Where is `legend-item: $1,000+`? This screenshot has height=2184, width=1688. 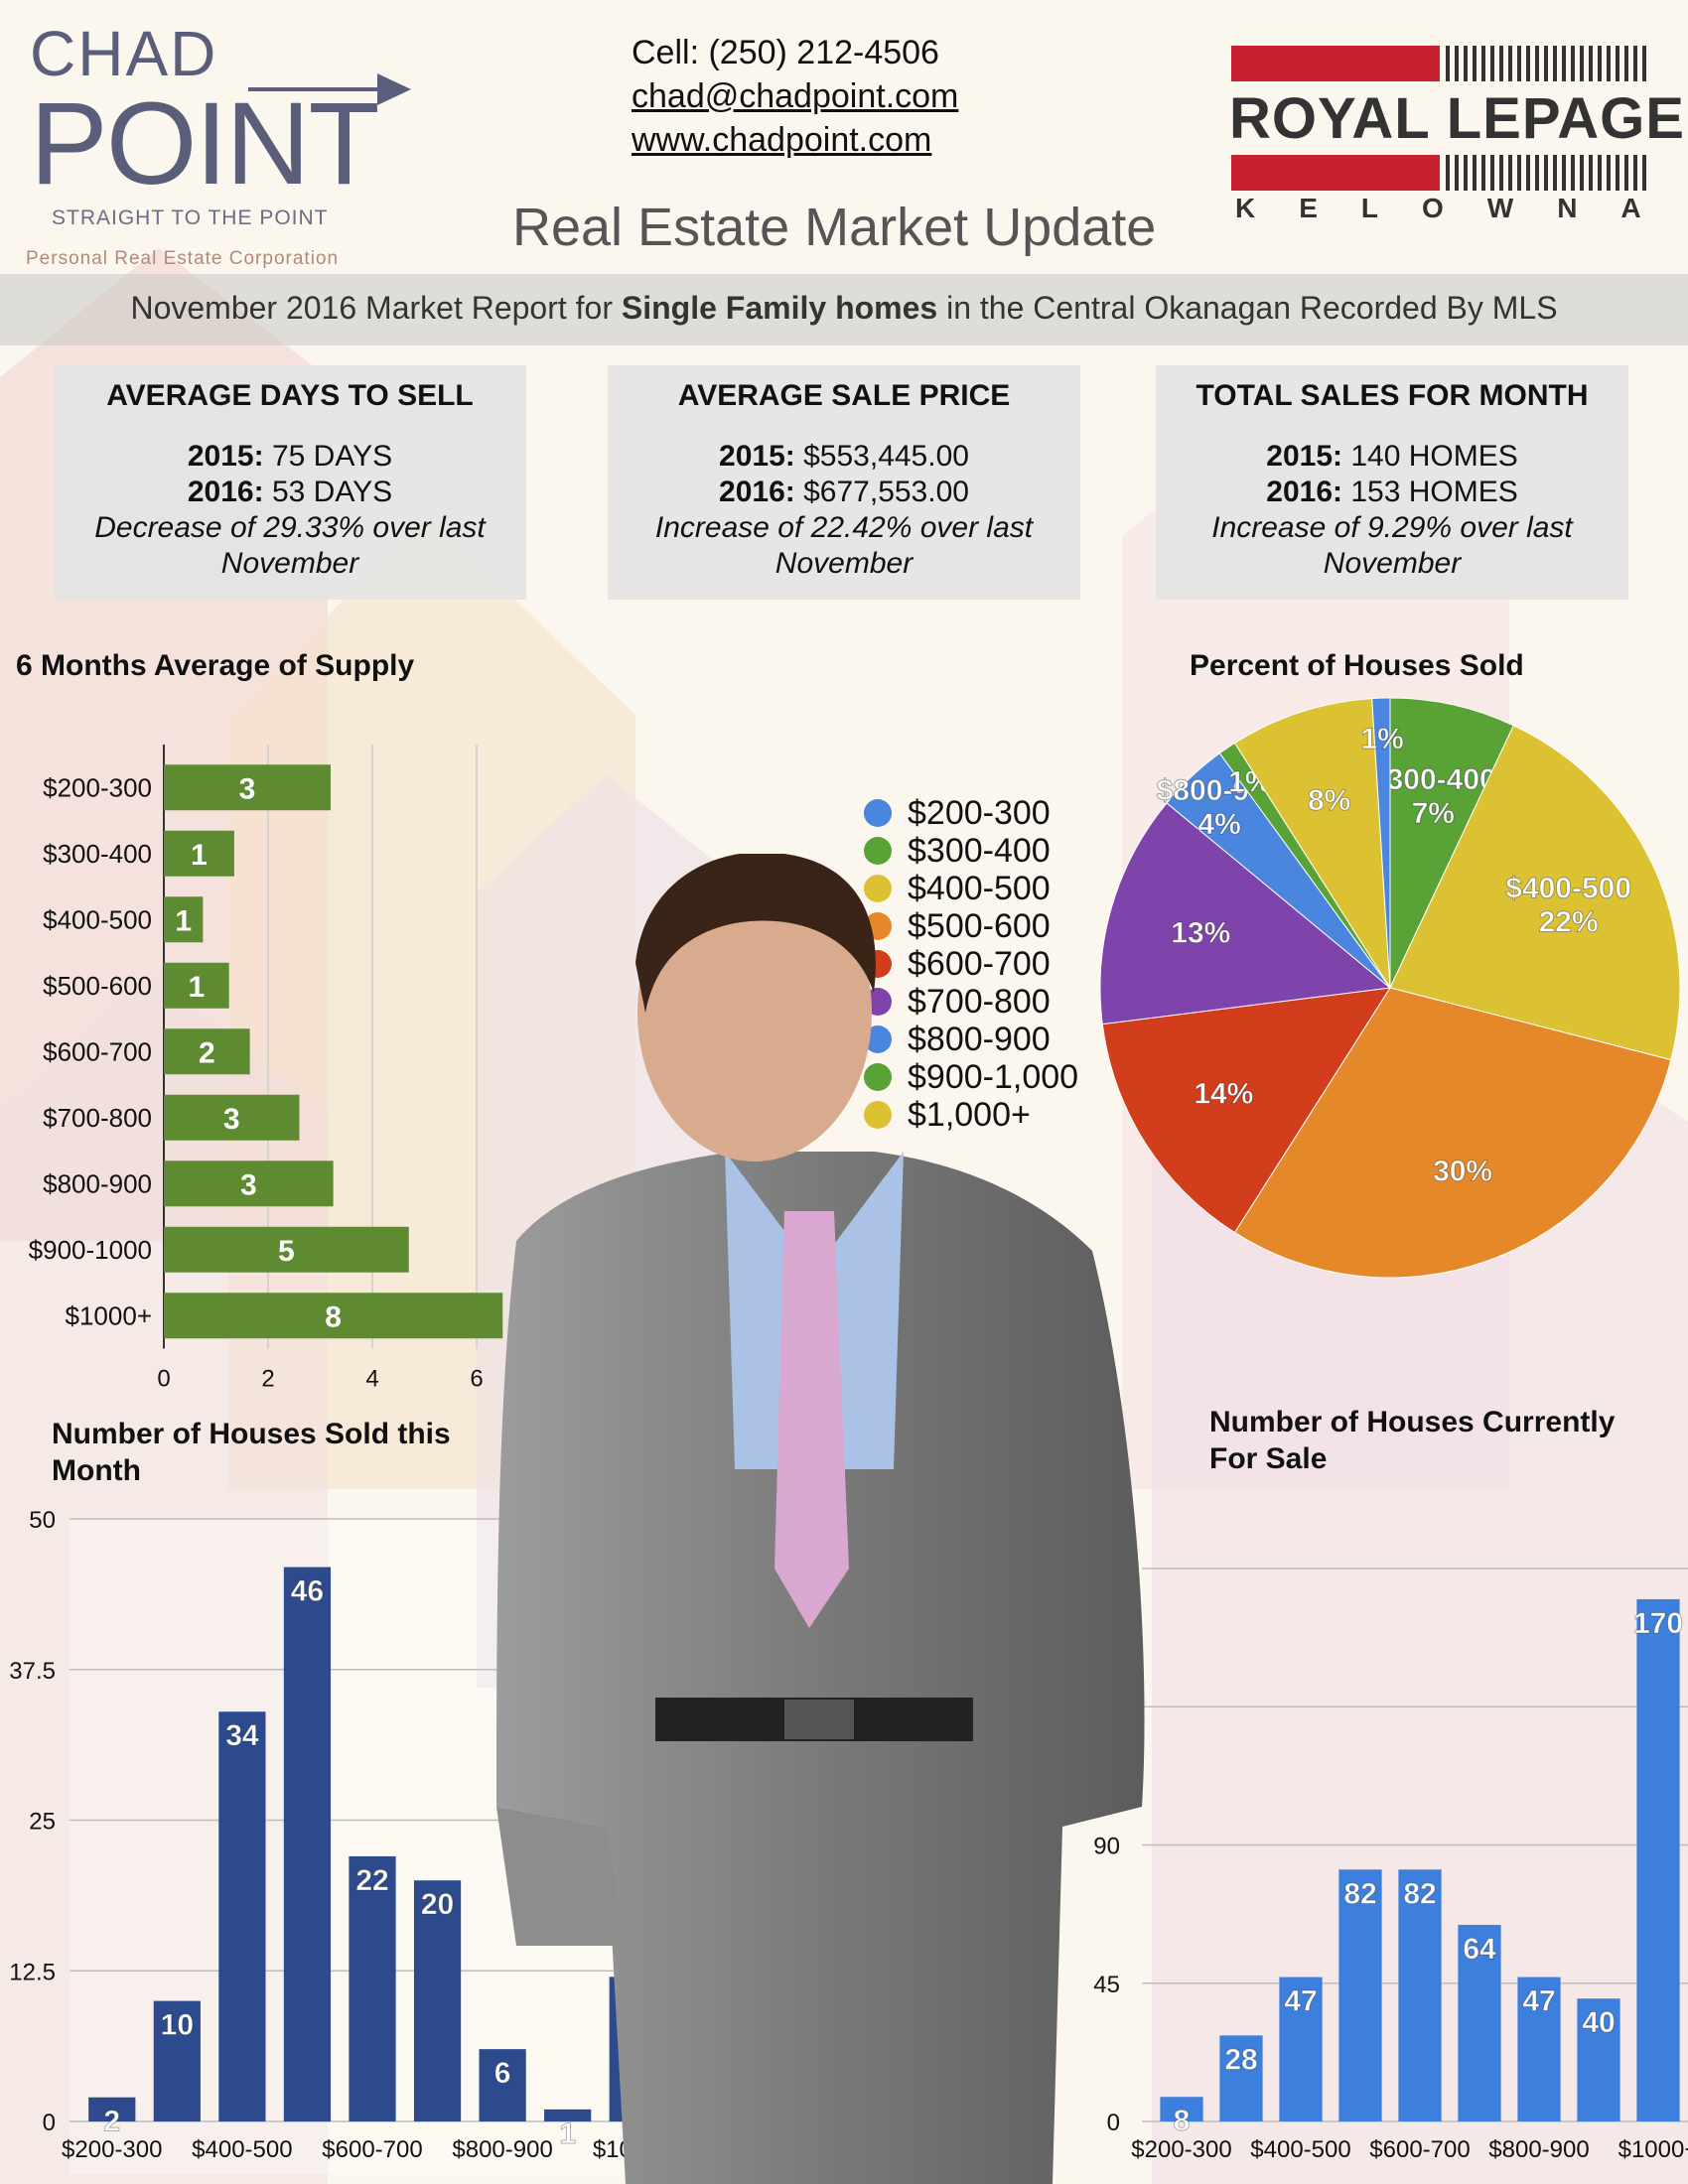
legend-item: $1,000+ is located at coordinates (971, 1115).